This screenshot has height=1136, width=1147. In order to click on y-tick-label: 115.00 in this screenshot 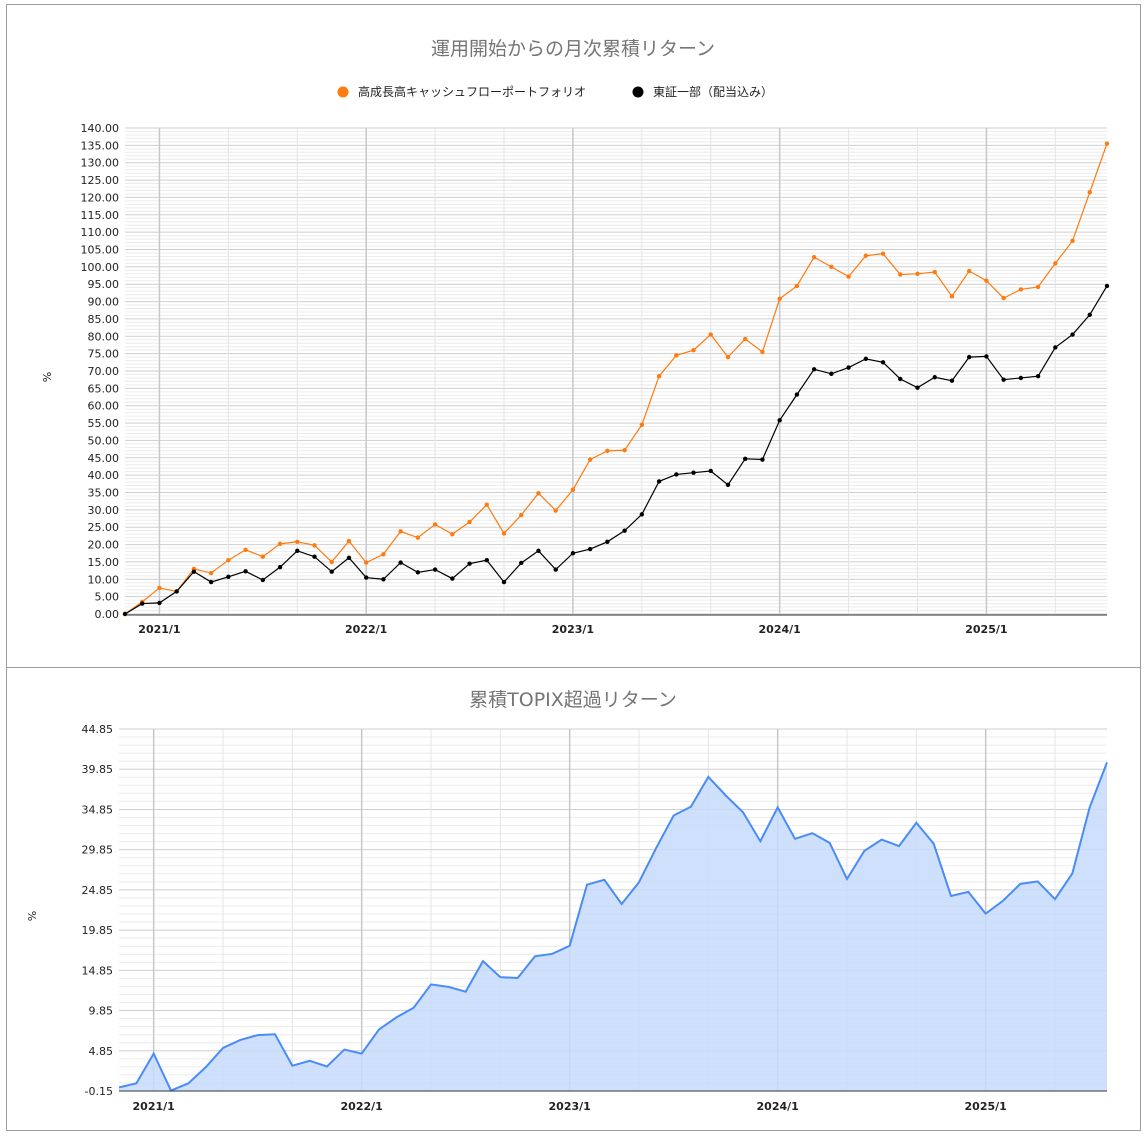, I will do `click(100, 215)`.